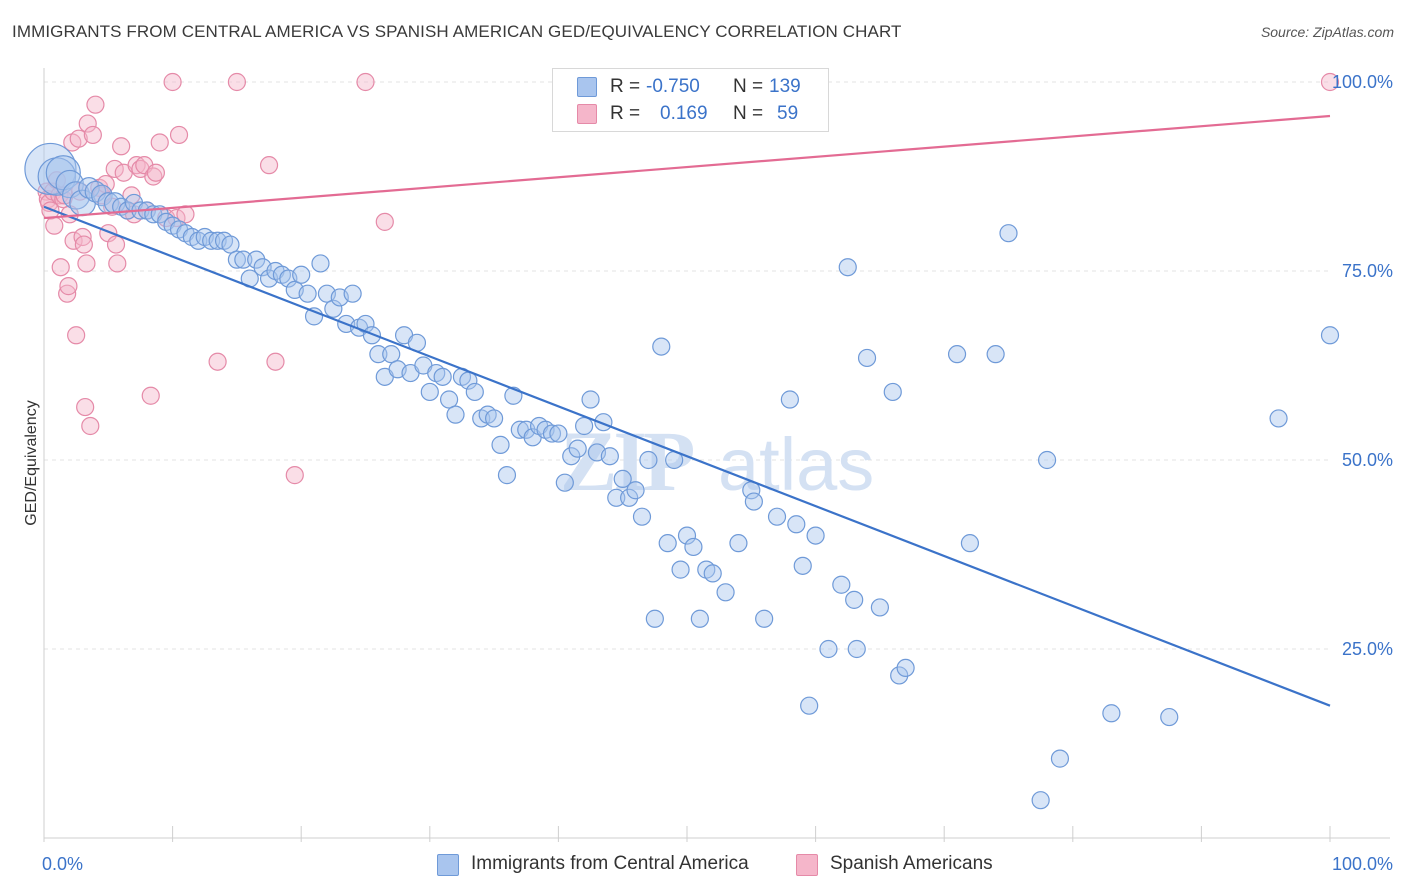  I want to click on bottom-legend-central-america: Immigrants from Central America, so click(607, 865).